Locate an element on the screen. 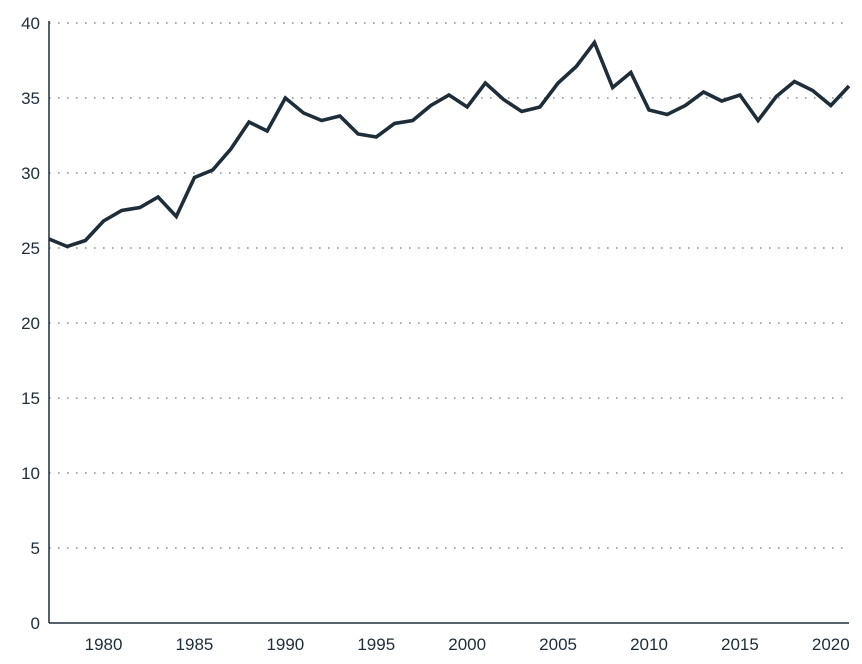 The image size is (862, 664). y-axis-ticks: 0 5 10 15 20 25 30 35 40 is located at coordinates (30, 323).